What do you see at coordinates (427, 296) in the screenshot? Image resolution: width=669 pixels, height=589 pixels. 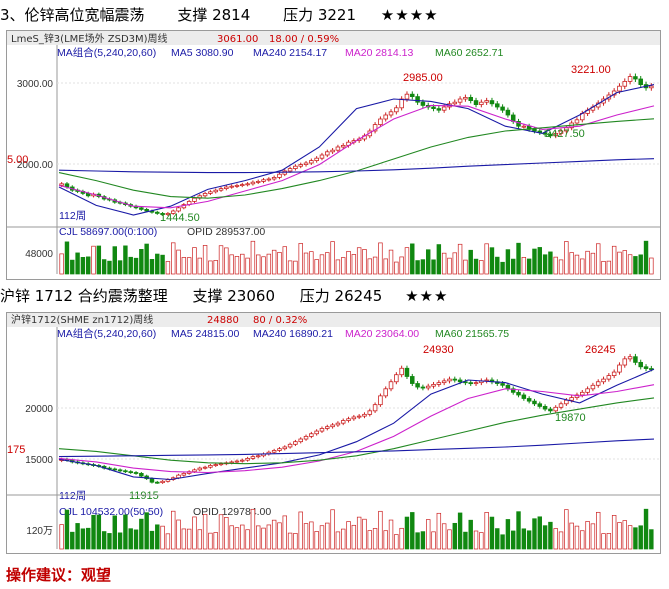 I see `section2-rating-stars: ★★★` at bounding box center [427, 296].